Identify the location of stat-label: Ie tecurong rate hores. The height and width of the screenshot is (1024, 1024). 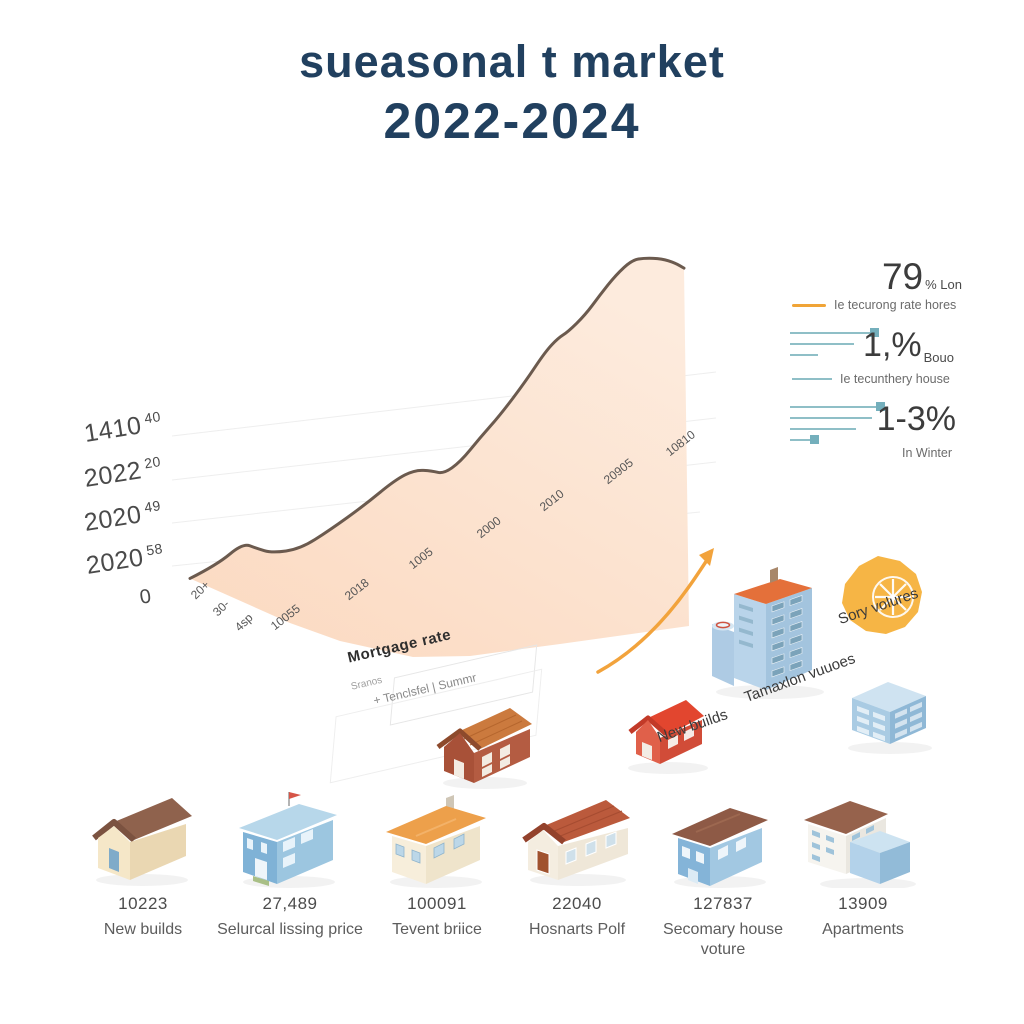
(895, 305).